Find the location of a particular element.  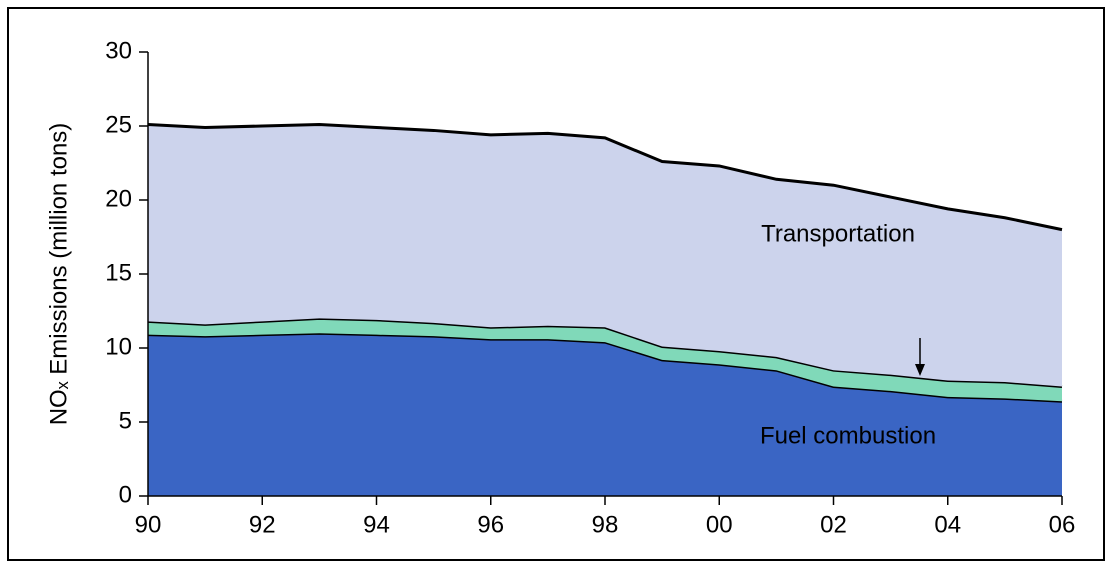

x-tick-label: 94 is located at coordinates (376, 524).